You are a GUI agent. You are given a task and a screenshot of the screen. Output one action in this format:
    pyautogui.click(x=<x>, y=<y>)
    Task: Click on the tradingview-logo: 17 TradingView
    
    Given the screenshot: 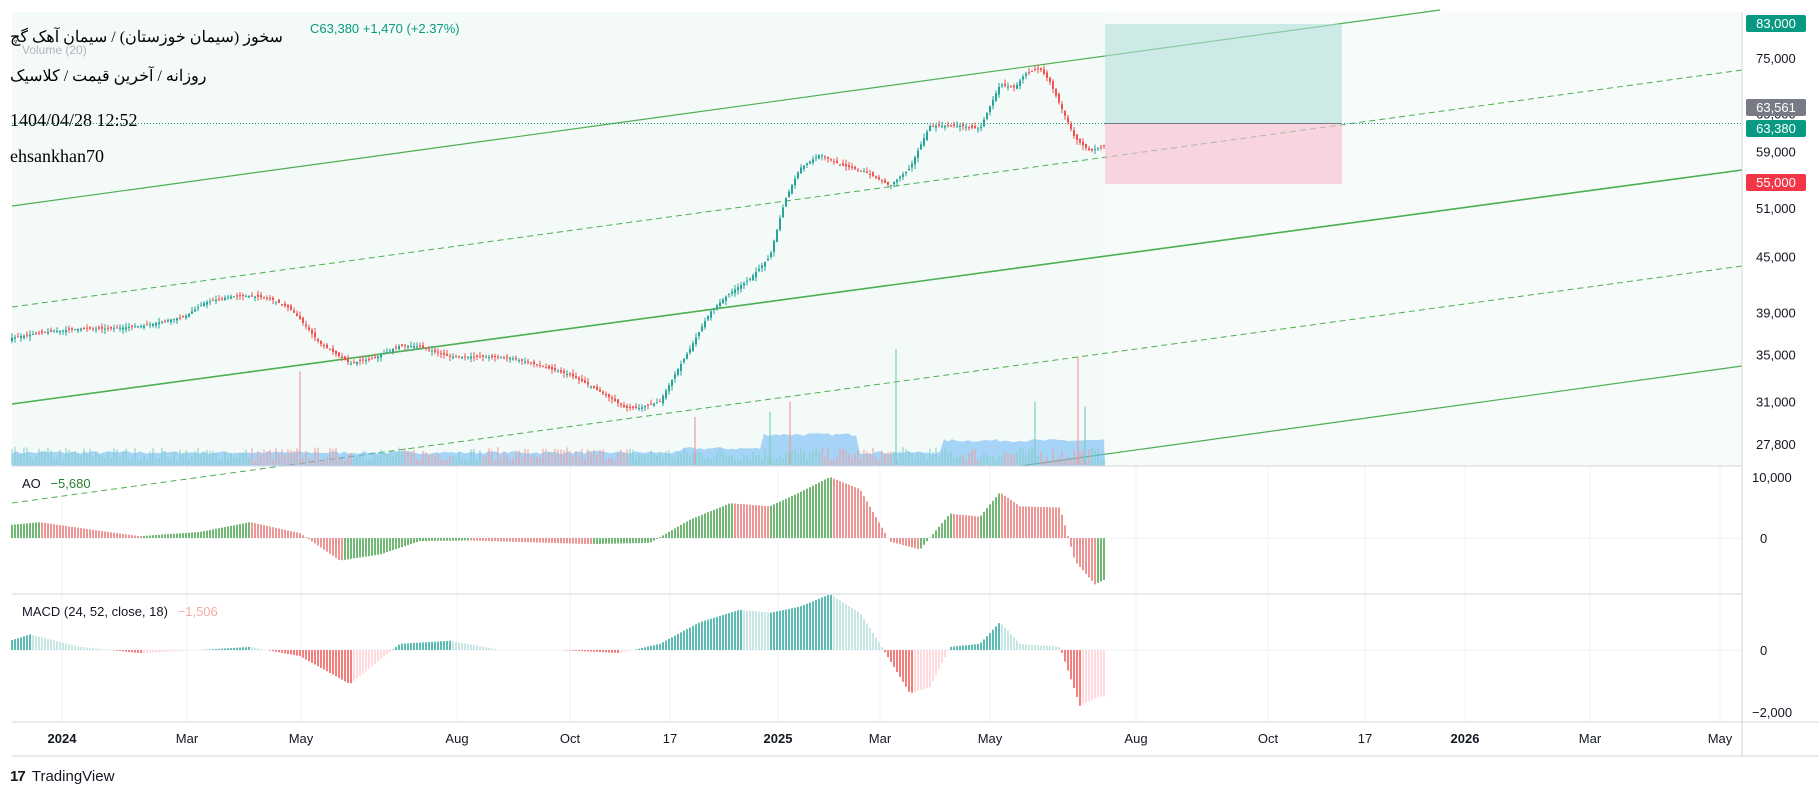 What is the action you would take?
    pyautogui.click(x=62, y=776)
    